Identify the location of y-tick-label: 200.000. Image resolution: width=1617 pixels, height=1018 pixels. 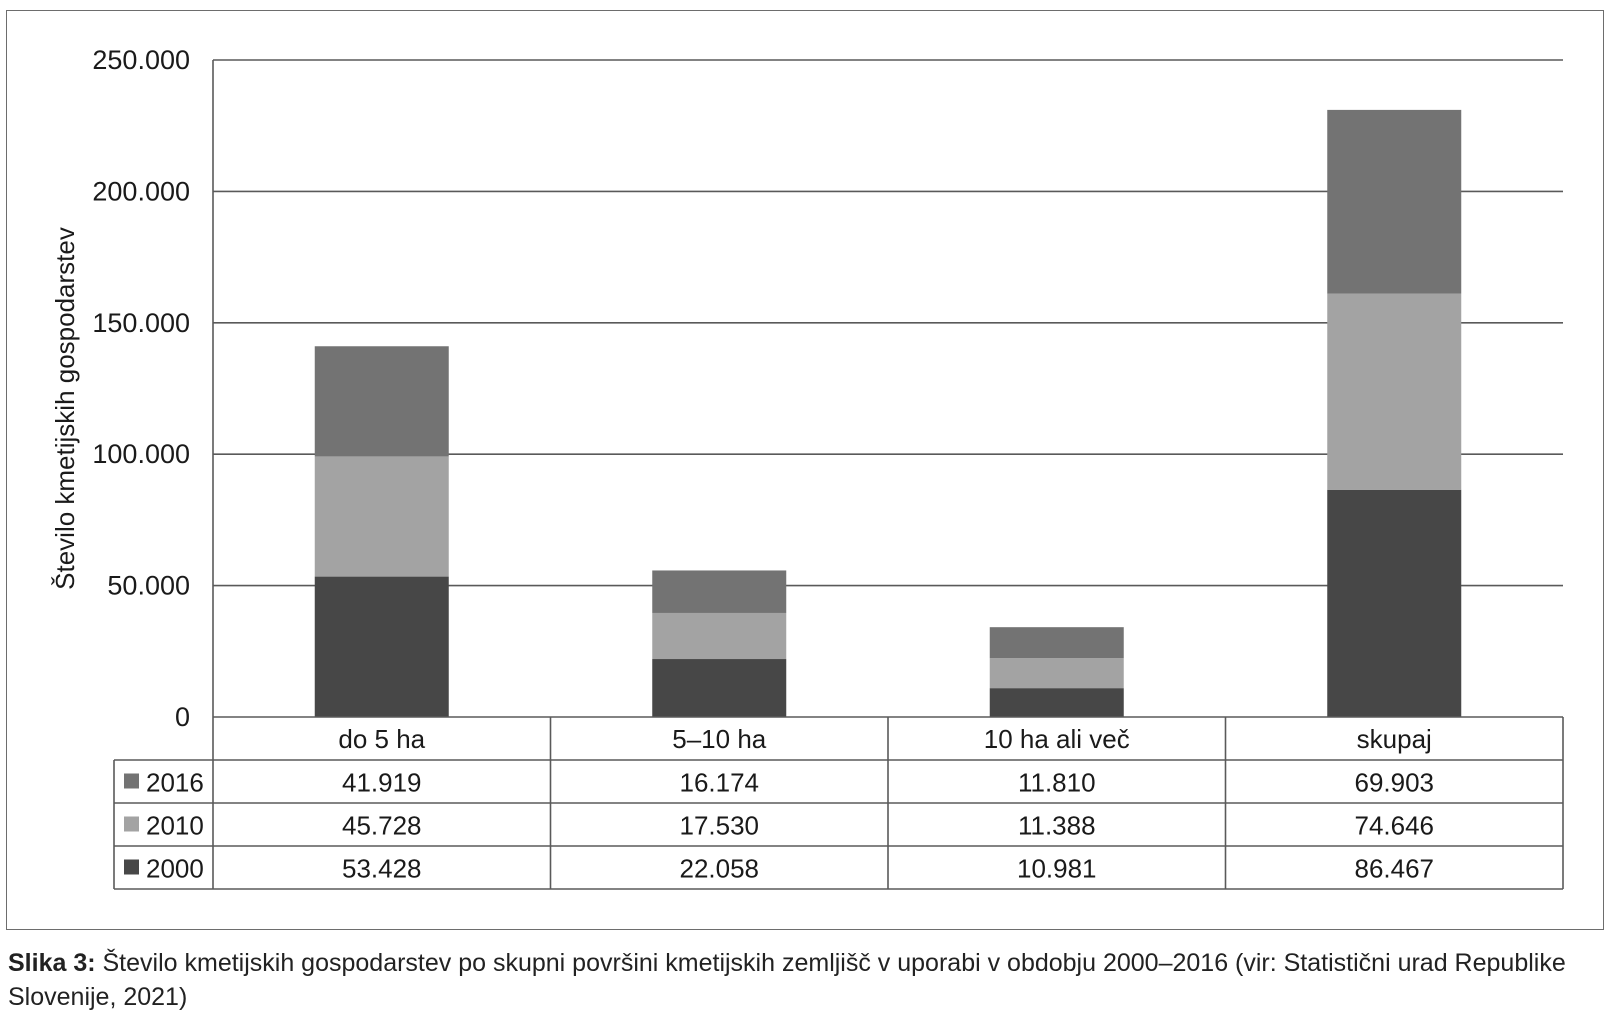
(141, 191).